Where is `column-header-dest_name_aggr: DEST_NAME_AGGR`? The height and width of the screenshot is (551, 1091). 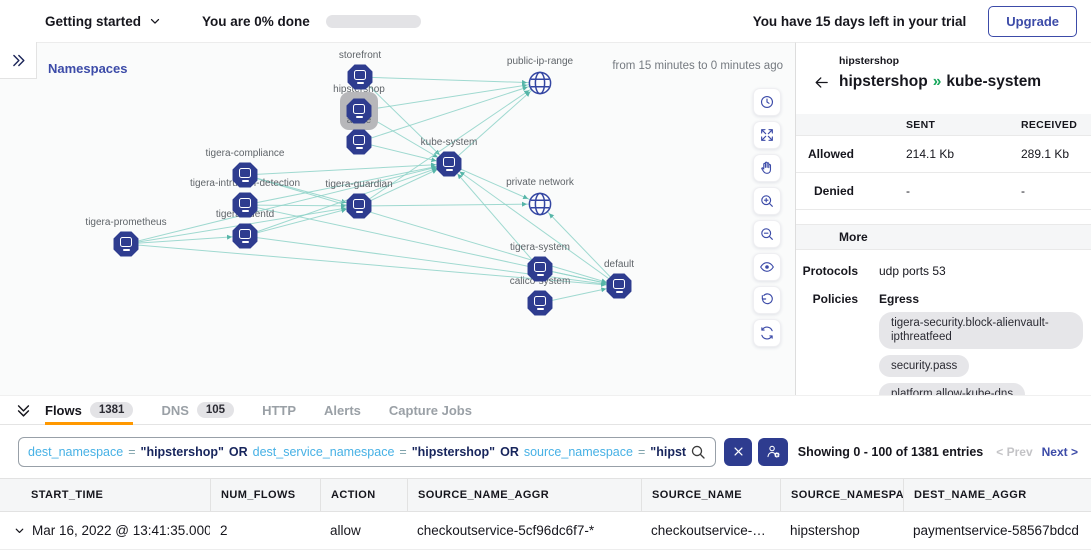
column-header-dest_name_aggr: DEST_NAME_AGGR is located at coordinates (997, 495).